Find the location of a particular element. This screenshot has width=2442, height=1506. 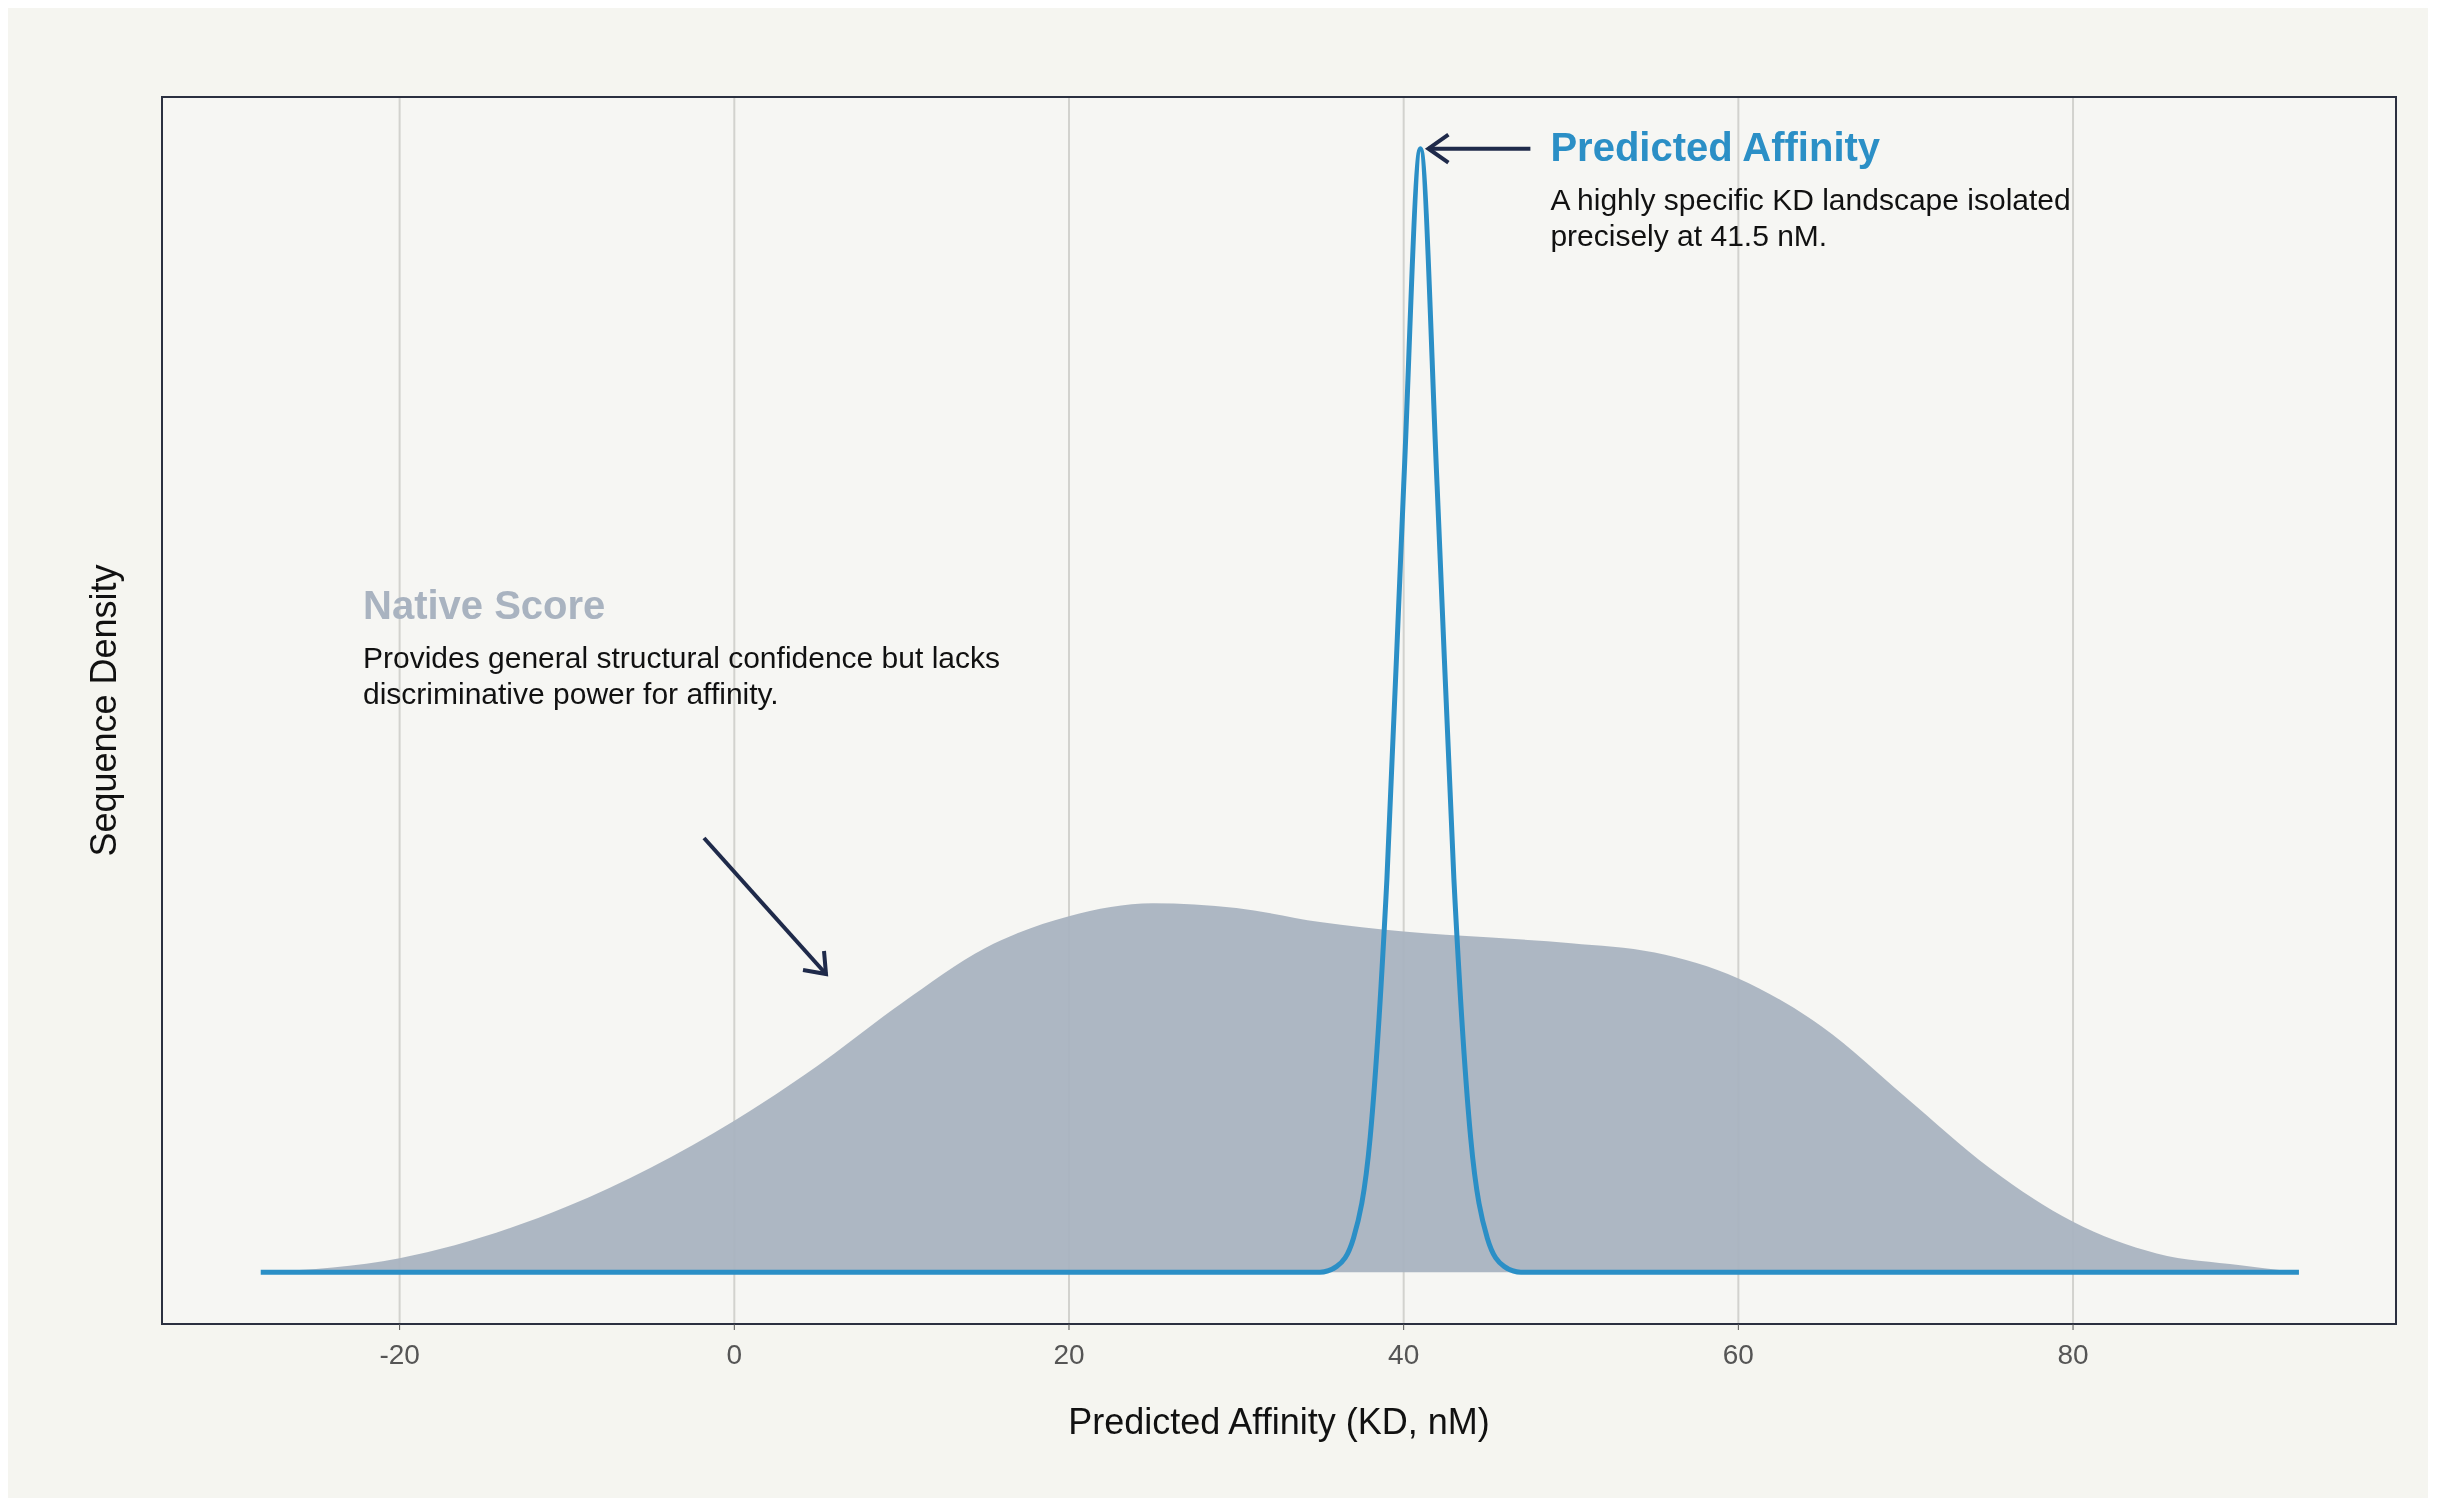

y-axis-title: Sequence Density is located at coordinates (103, 710).